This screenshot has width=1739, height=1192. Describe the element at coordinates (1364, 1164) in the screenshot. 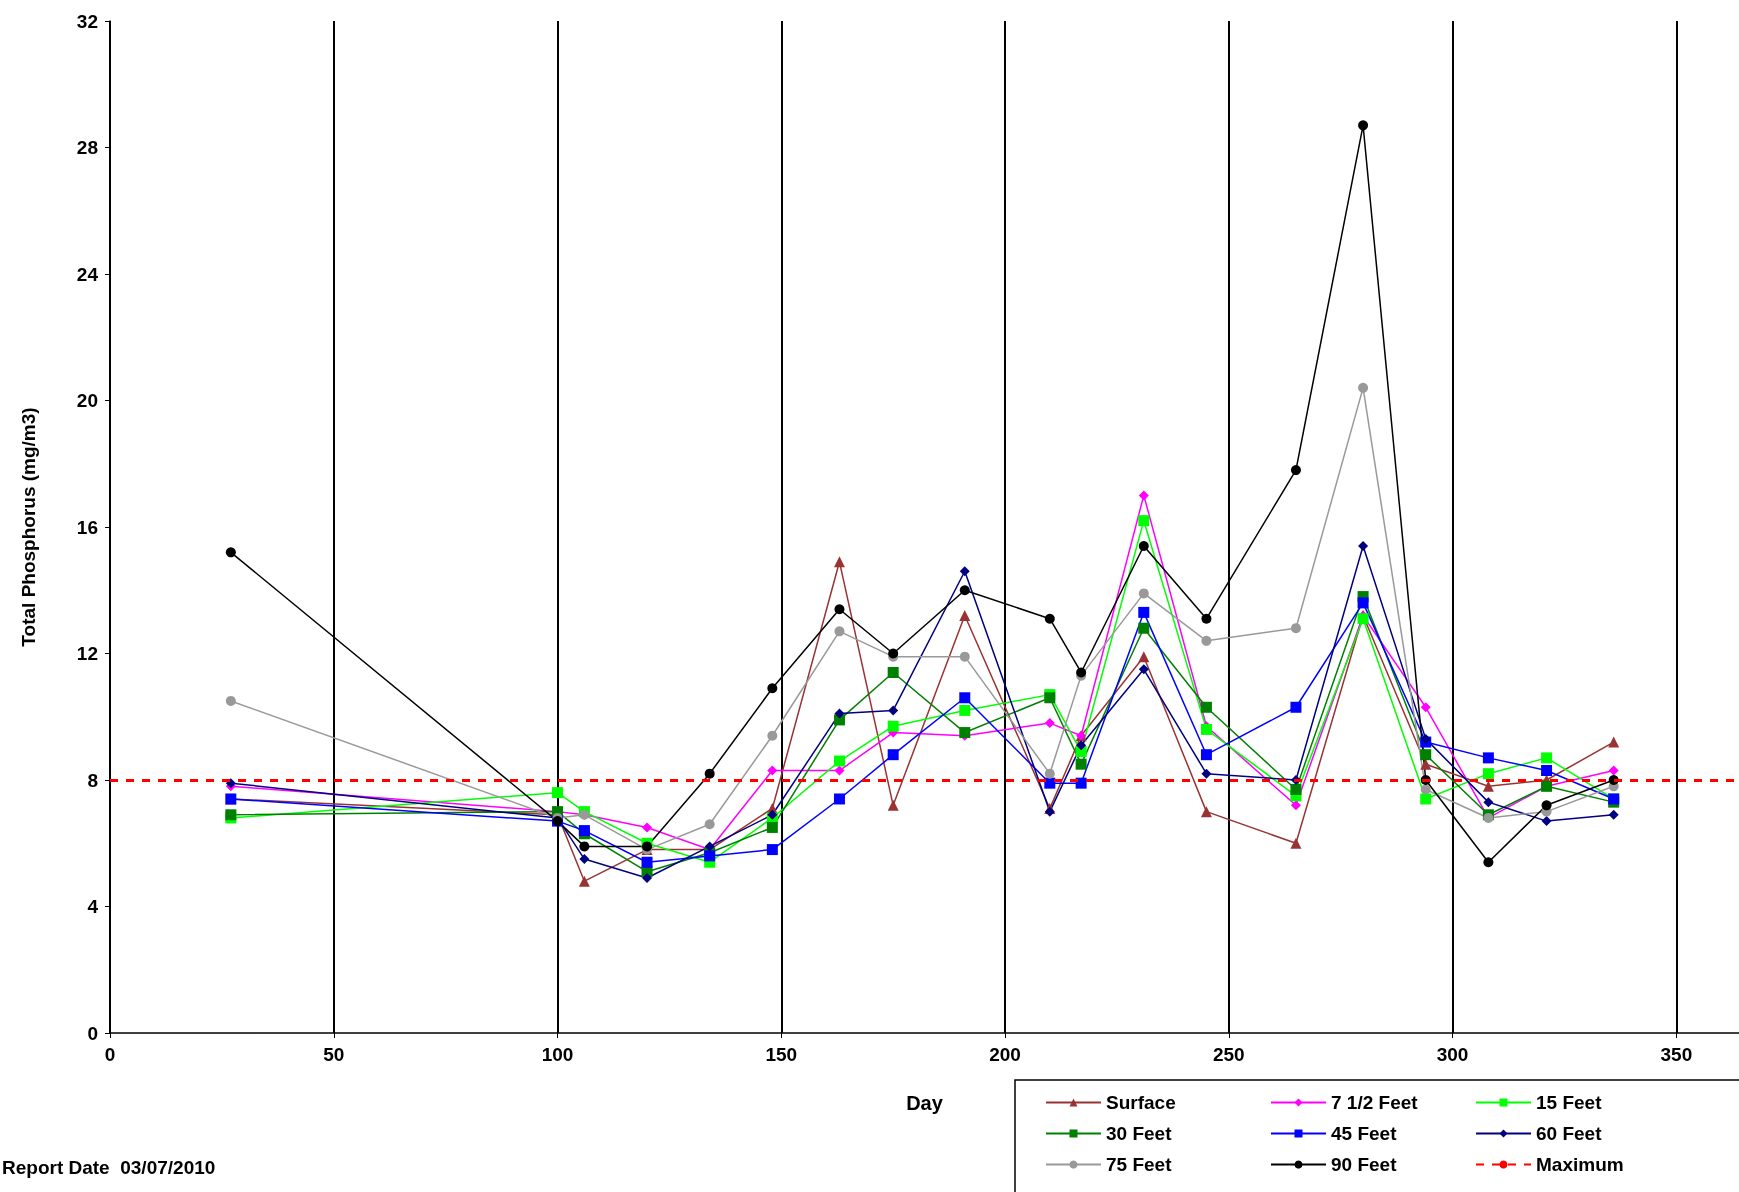

I see `legend-label: 90 Feet` at that location.